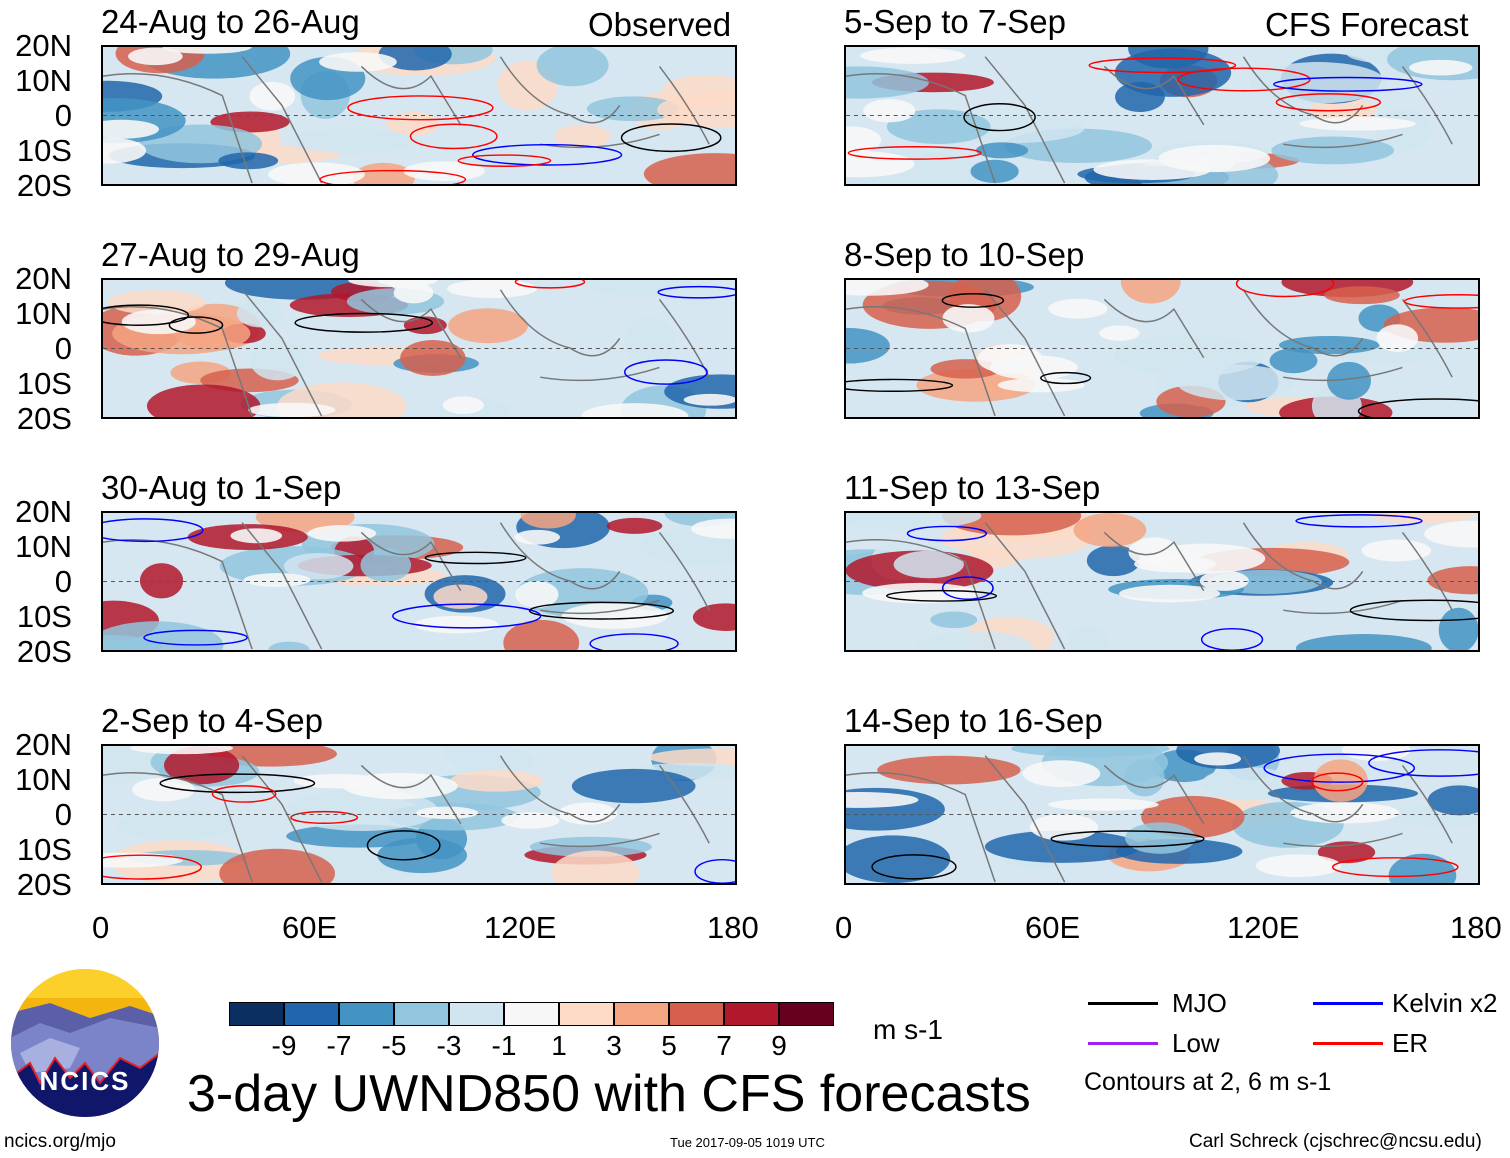  What do you see at coordinates (43, 278) in the screenshot?
I see `lat-label: 20N` at bounding box center [43, 278].